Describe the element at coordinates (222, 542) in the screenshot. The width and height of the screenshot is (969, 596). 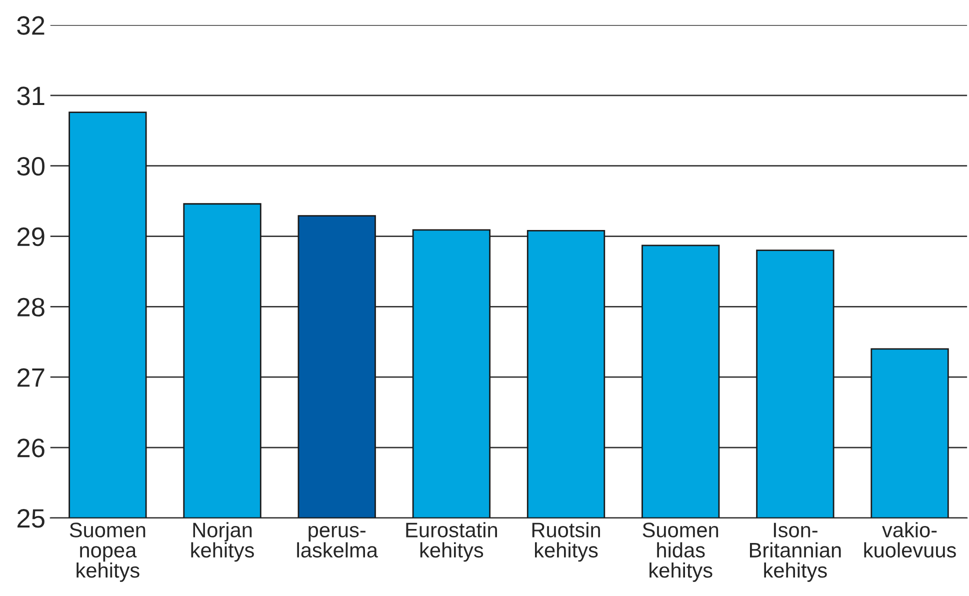
I see `x-tick-label: Norjan kehitys` at that location.